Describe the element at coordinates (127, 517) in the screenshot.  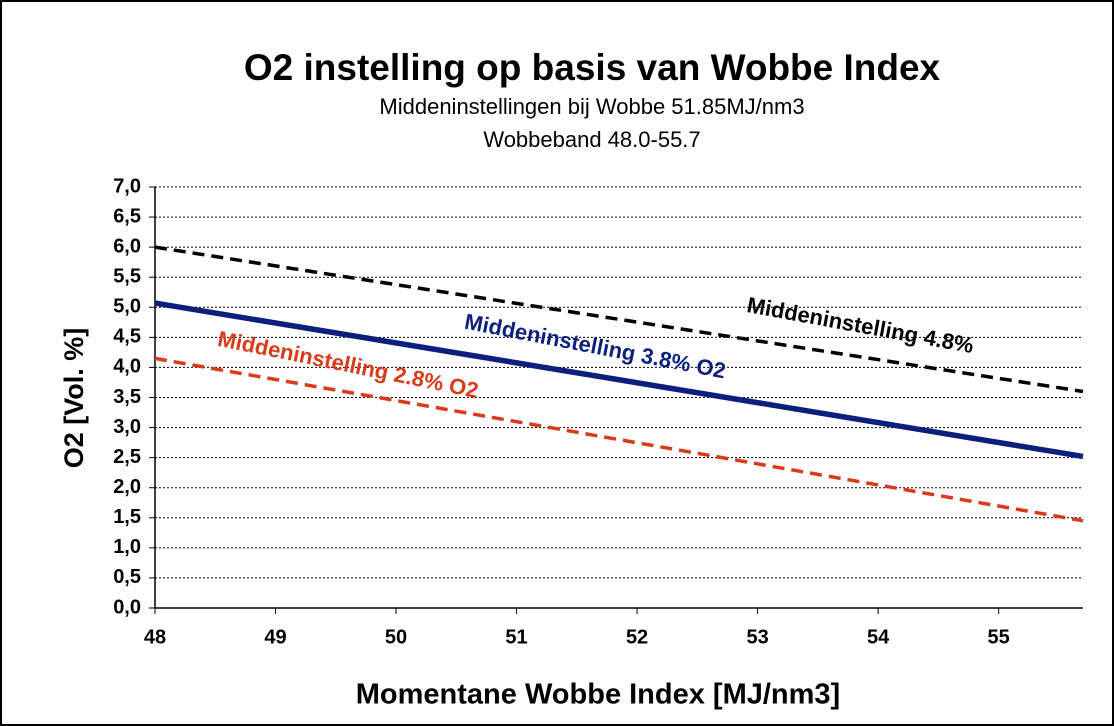
I see `y-tick-label: 1,5` at that location.